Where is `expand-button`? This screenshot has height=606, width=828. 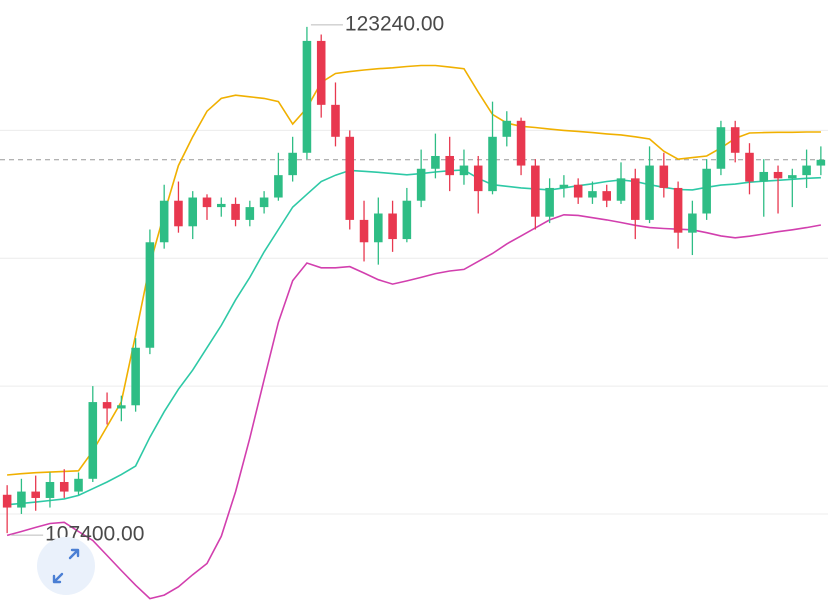 expand-button is located at coordinates (66, 566).